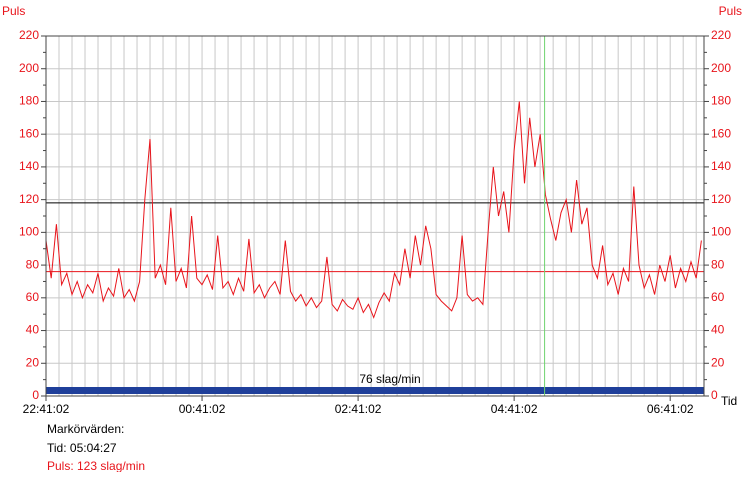  Describe the element at coordinates (33, 264) in the screenshot. I see `y-tick-label: 80` at that location.